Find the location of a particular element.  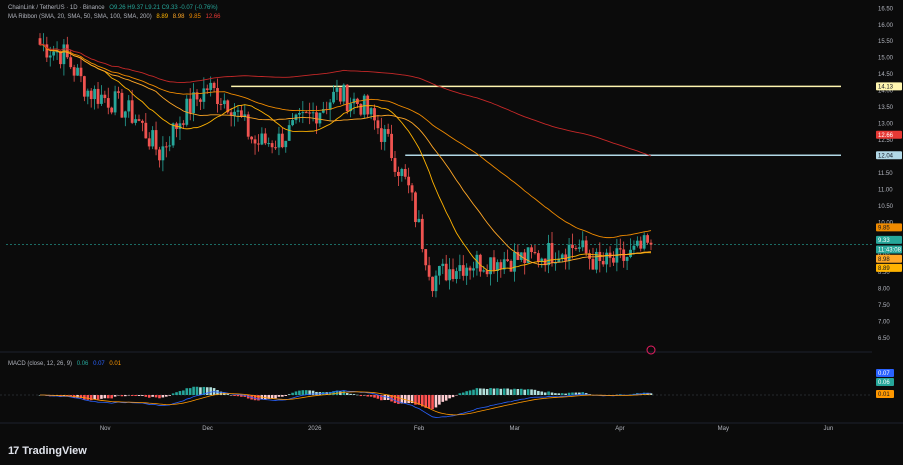

price-tick-label: 11.00 is located at coordinates (885, 191).